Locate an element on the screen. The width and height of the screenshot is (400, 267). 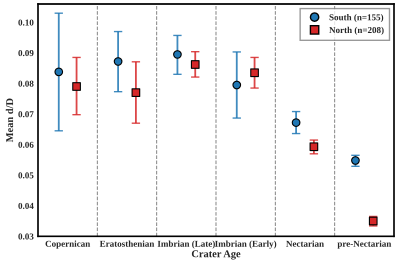
y-tick-label: 0.10 is located at coordinates (26, 22).